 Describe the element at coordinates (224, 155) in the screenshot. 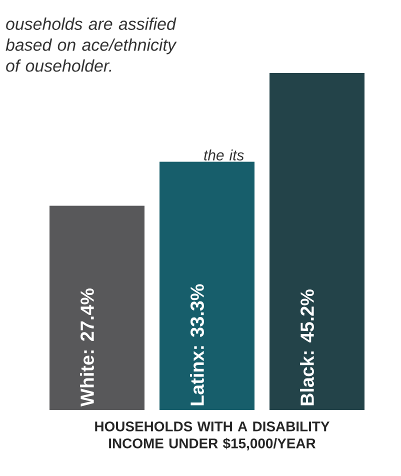

I see `annotation: the its` at that location.